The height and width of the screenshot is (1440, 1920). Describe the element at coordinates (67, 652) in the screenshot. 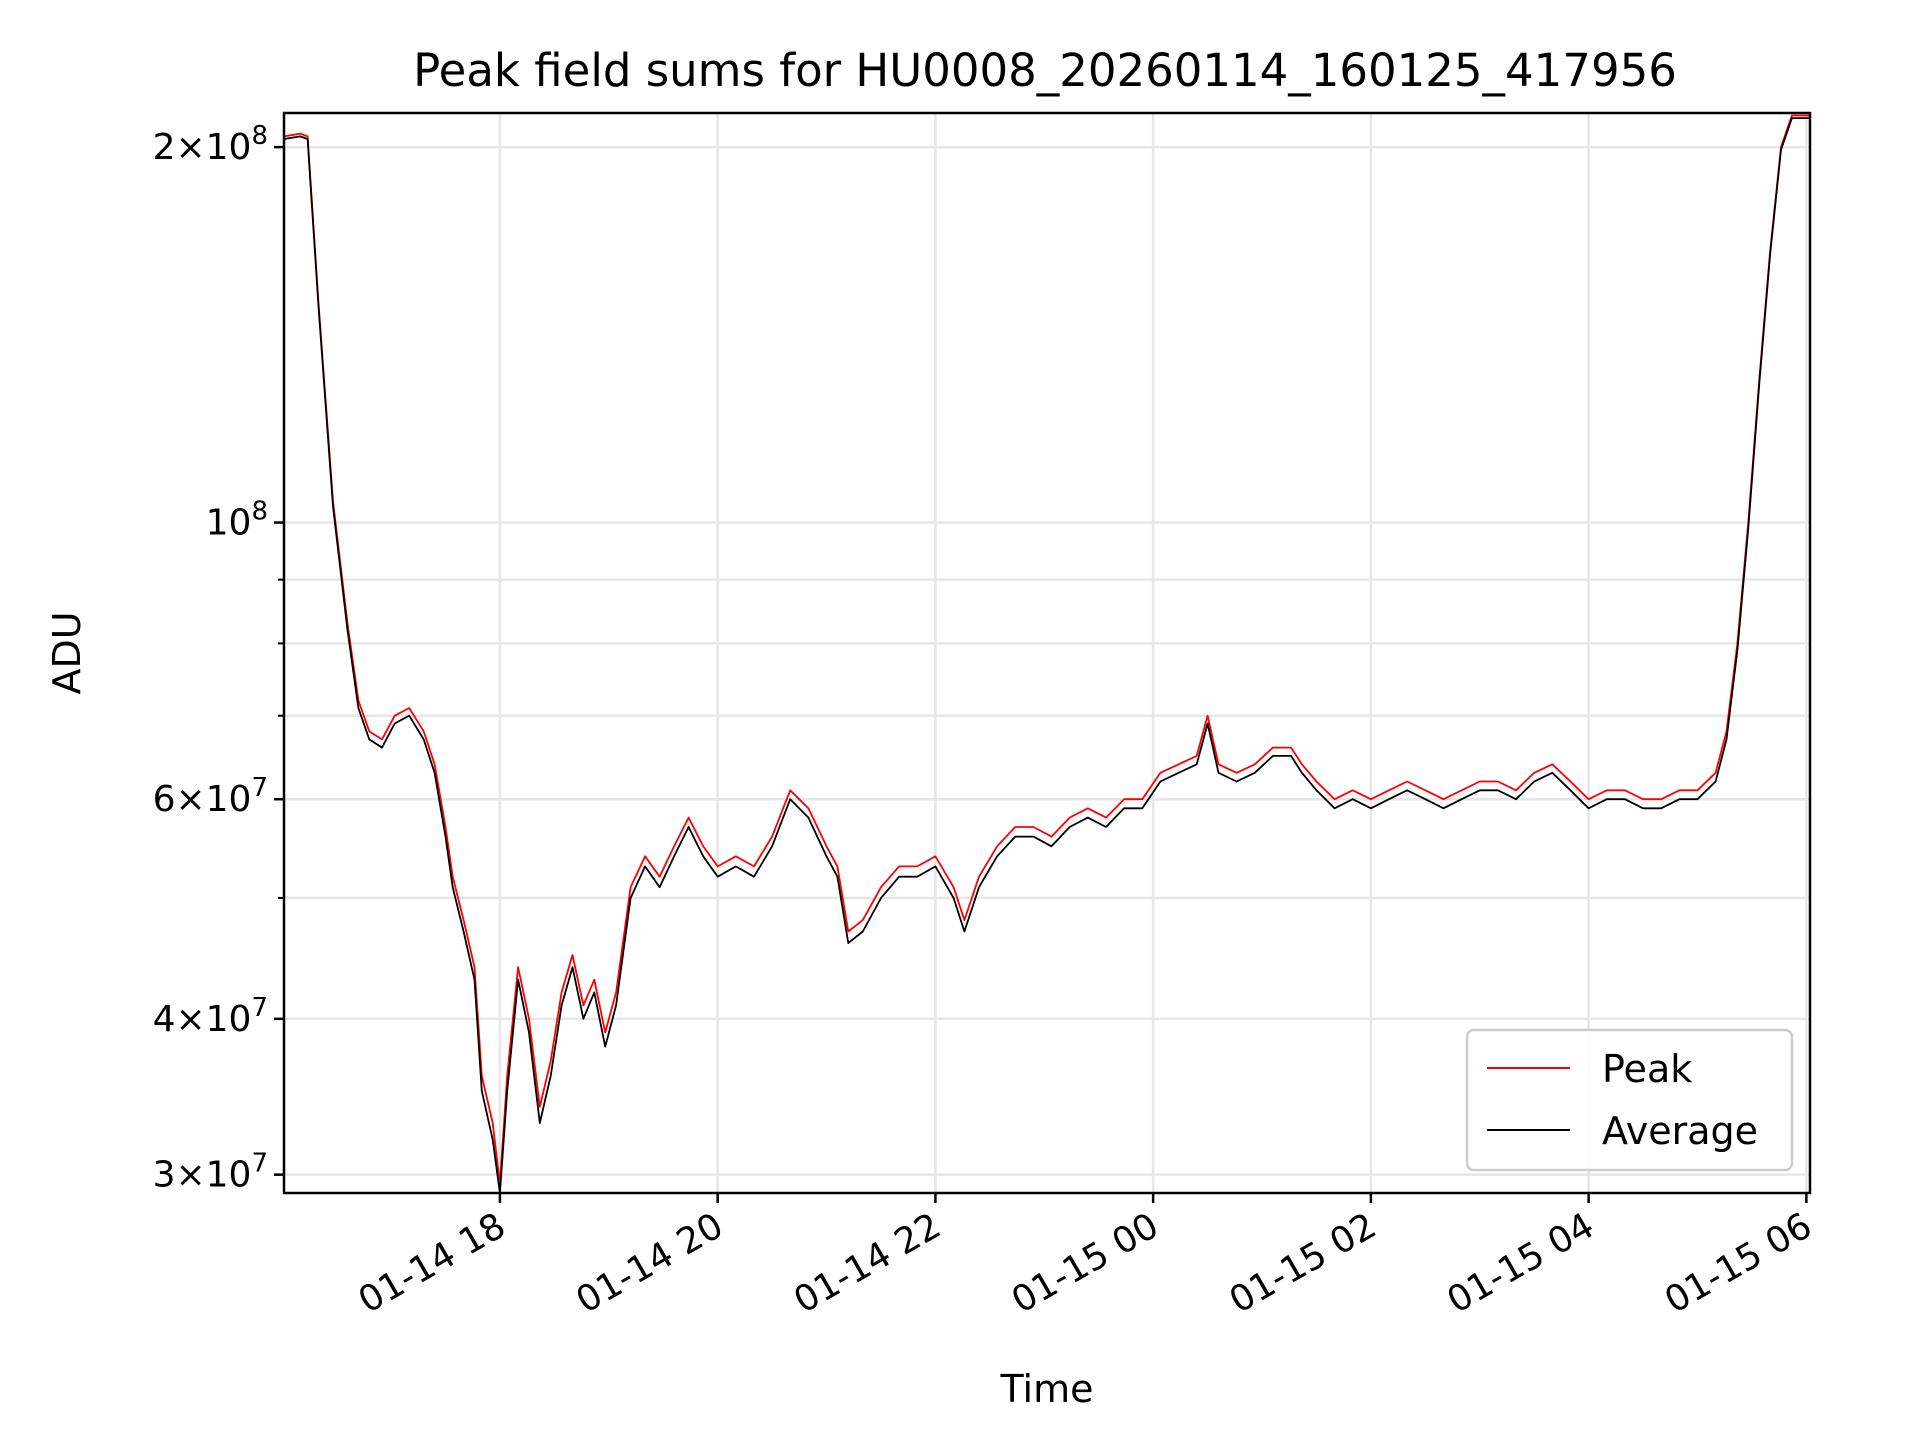

I see `y-axis-label: ADU` at that location.